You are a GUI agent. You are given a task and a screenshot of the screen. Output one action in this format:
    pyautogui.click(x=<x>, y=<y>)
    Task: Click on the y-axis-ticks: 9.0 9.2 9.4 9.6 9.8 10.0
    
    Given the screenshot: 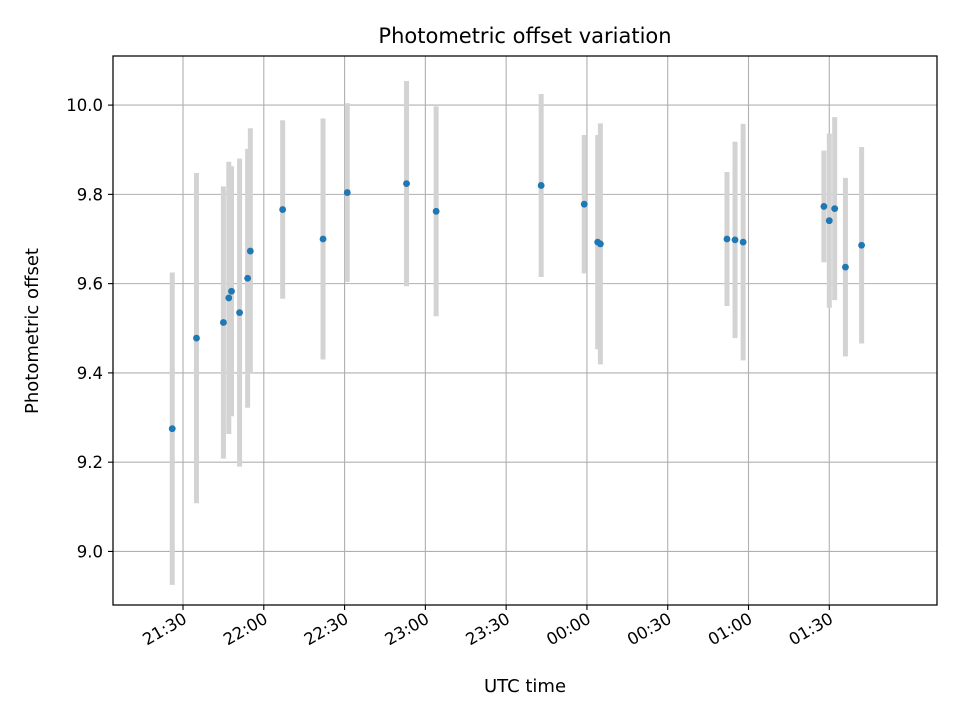 What is the action you would take?
    pyautogui.click(x=89, y=328)
    